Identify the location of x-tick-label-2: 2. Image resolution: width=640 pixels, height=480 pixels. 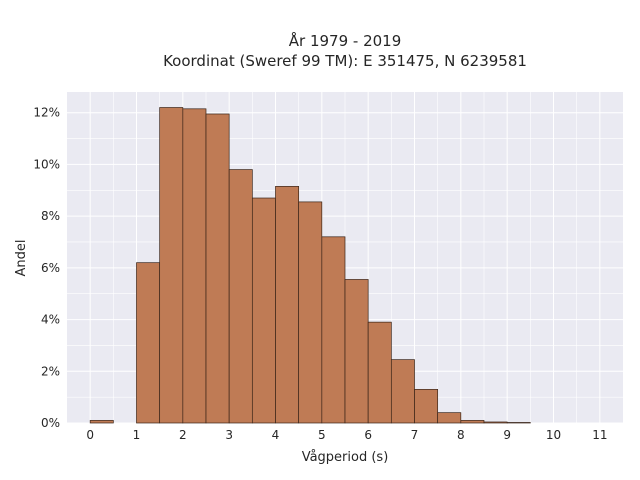
(183, 435).